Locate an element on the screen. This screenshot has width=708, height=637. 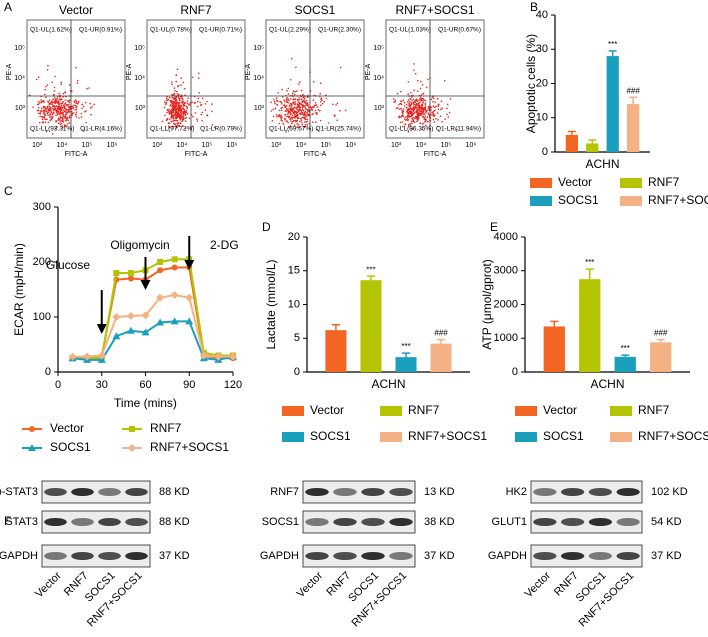
legend-swatch is located at coordinates (391, 437).